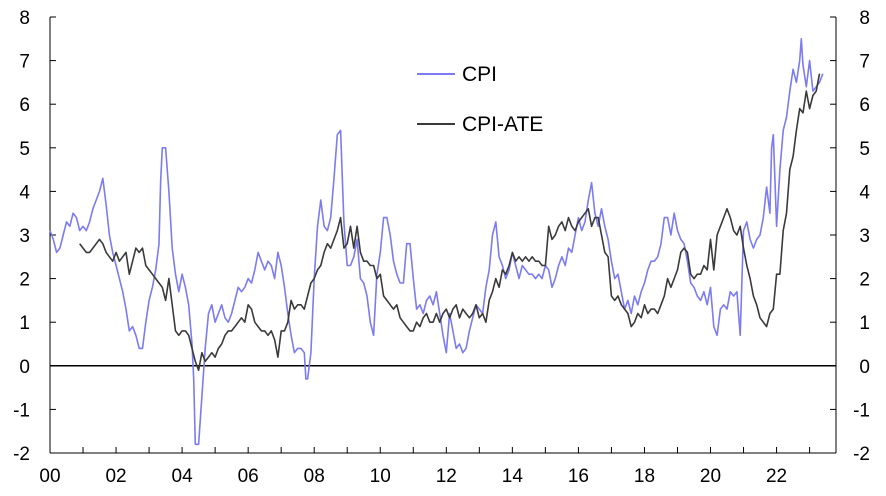 This screenshot has height=496, width=886. I want to click on x-tick-label: 22, so click(776, 476).